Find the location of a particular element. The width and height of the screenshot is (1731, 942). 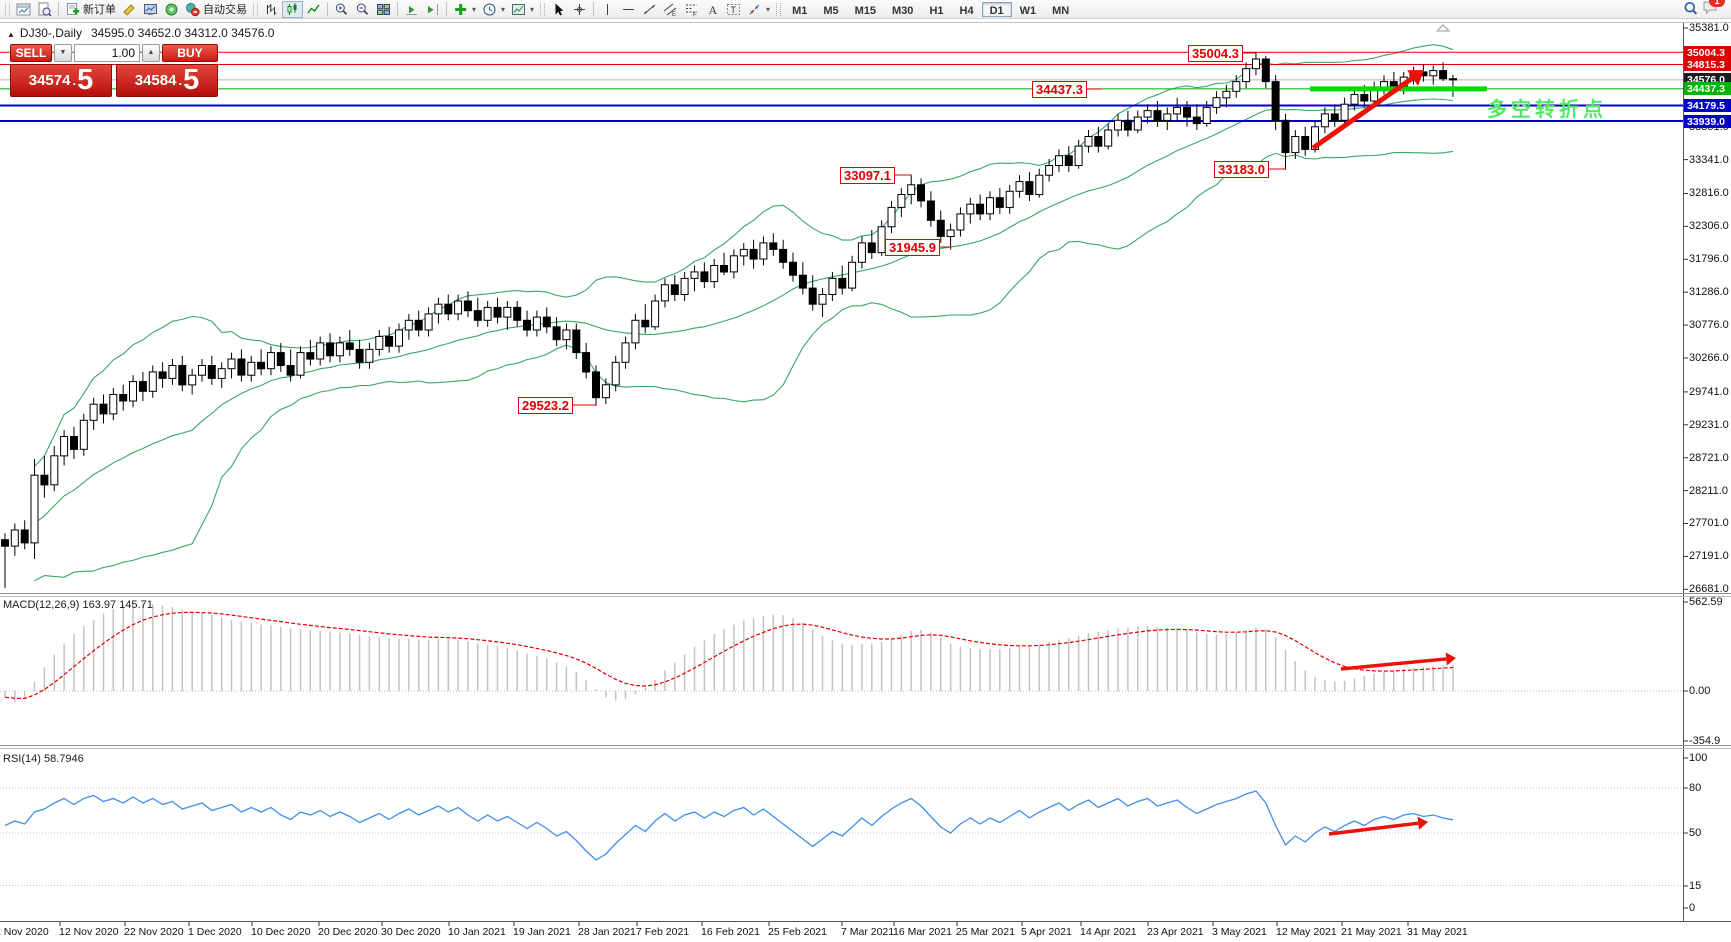

search-icon is located at coordinates (1691, 9).